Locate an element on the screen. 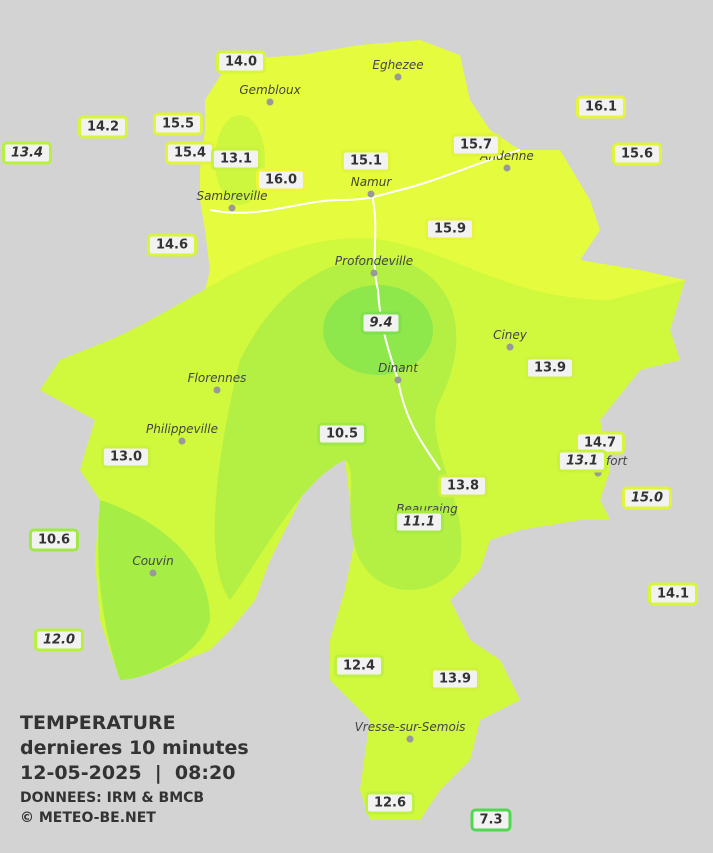 This screenshot has height=853, width=713. station-value: 11.1 is located at coordinates (419, 522).